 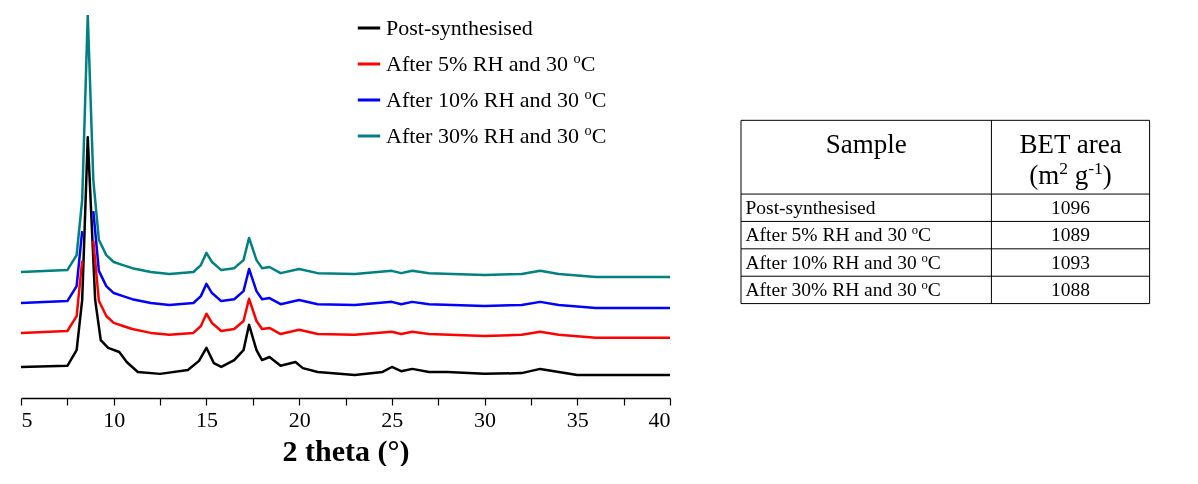 I want to click on data-label: 1096, so click(x=1071, y=207).